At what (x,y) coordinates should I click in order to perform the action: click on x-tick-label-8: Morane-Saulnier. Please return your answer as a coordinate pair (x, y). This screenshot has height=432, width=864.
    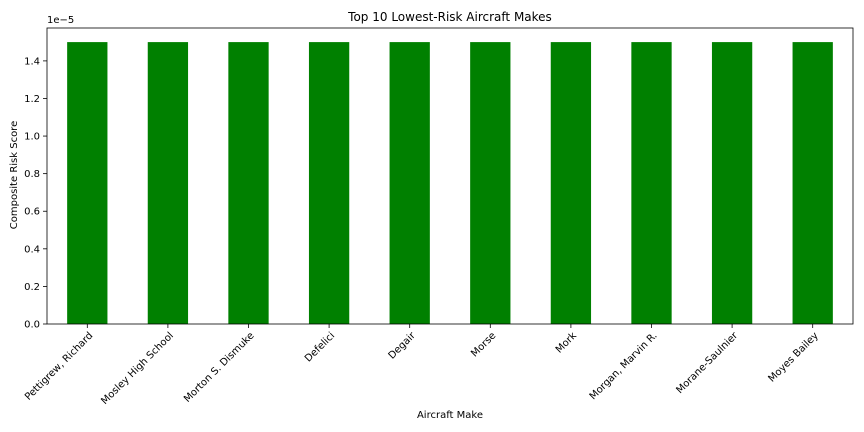
    Looking at the image, I should click on (707, 363).